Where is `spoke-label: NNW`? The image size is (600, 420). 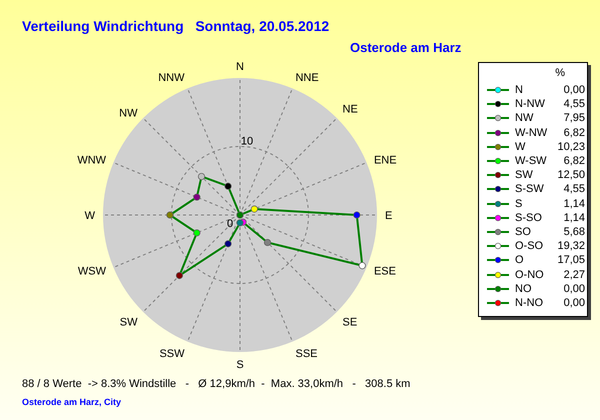 spoke-label: NNW is located at coordinates (172, 78).